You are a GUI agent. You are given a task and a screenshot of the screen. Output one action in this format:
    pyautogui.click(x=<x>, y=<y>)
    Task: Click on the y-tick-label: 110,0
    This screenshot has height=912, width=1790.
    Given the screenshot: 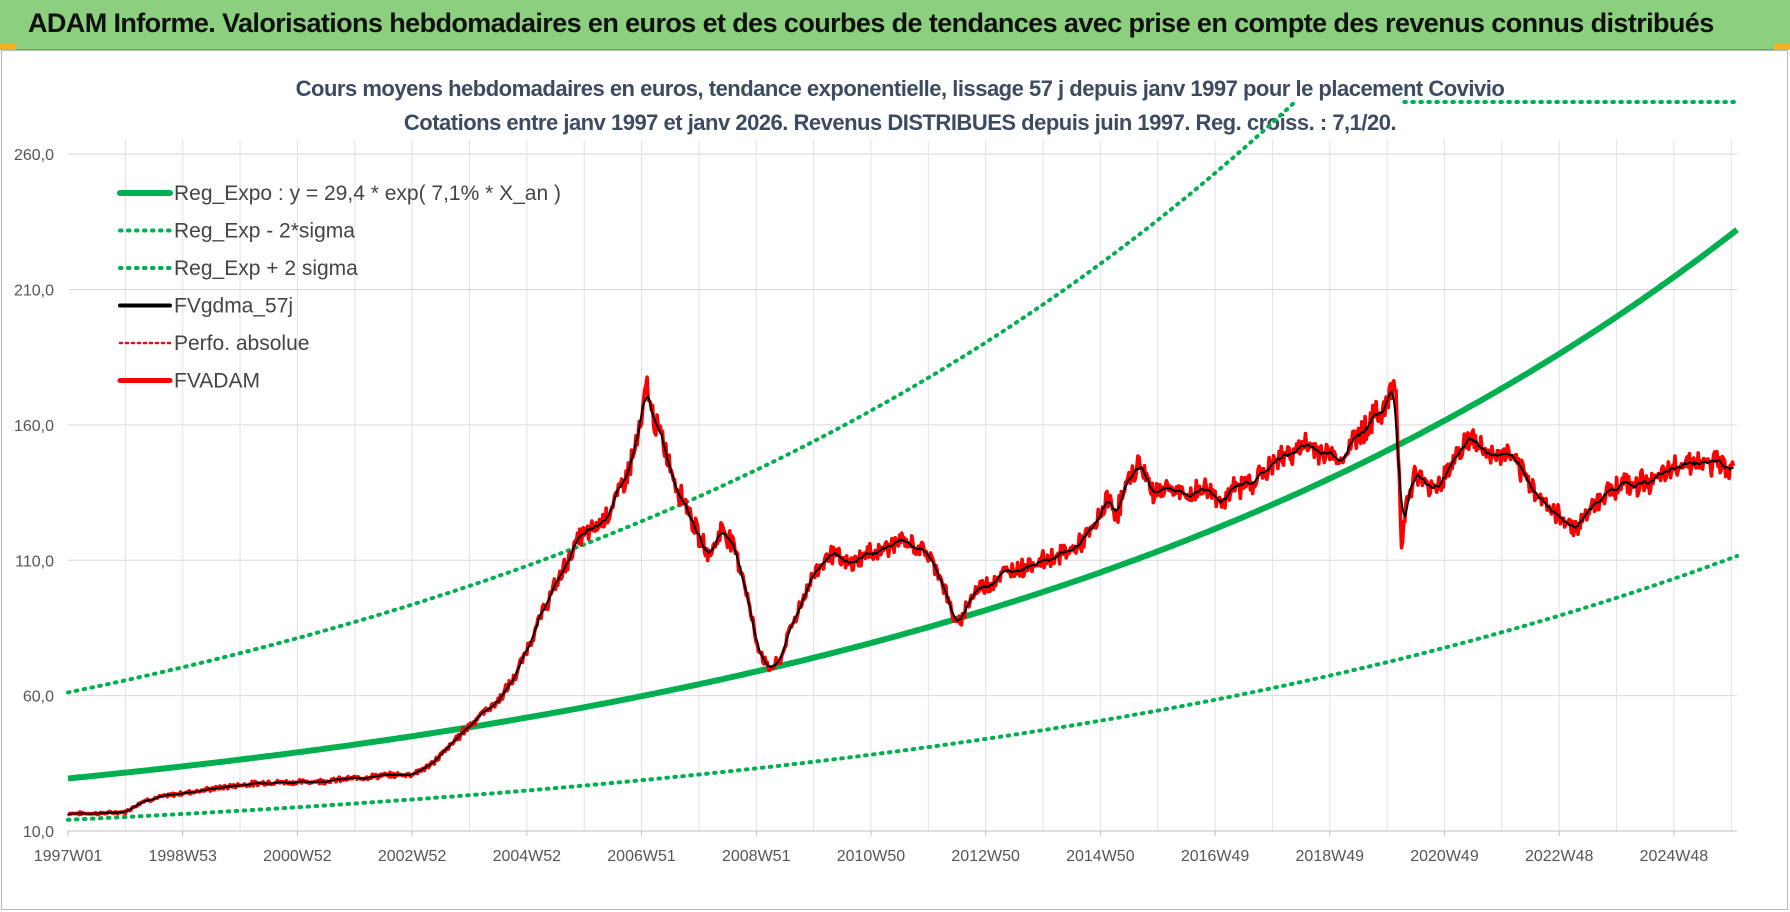 What is the action you would take?
    pyautogui.click(x=34, y=561)
    